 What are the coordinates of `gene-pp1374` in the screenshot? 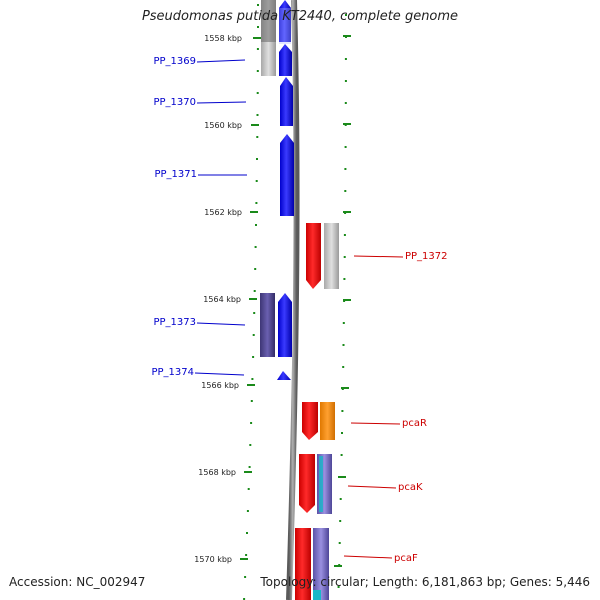 It's located at (284, 375).